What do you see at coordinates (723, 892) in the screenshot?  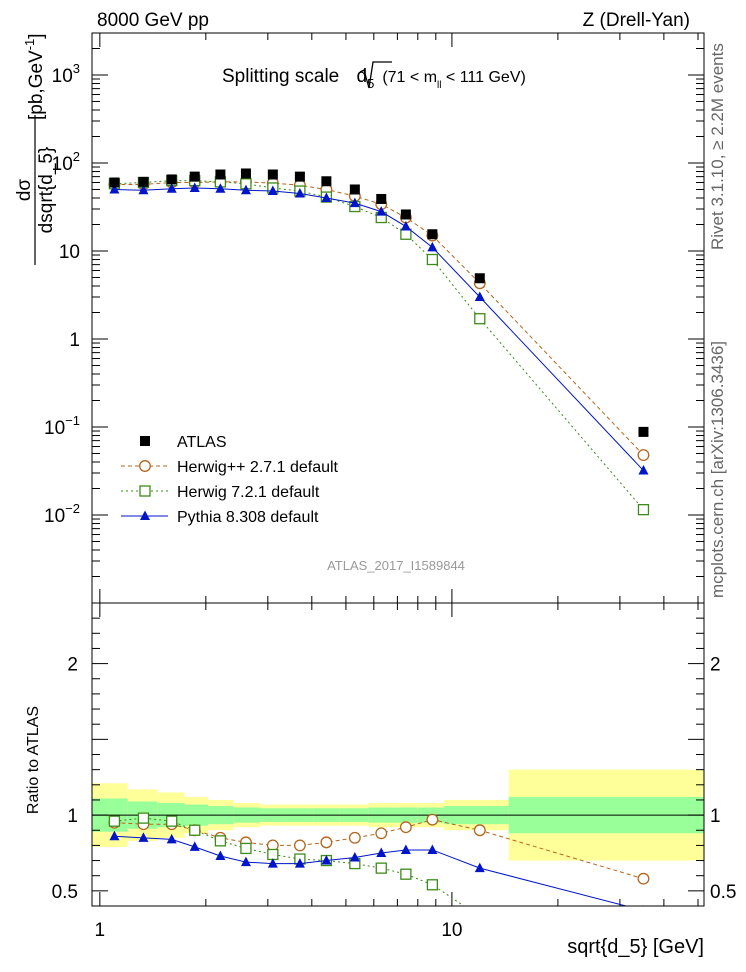 I see `ratio-y-tick-label-right-0: 0.5` at bounding box center [723, 892].